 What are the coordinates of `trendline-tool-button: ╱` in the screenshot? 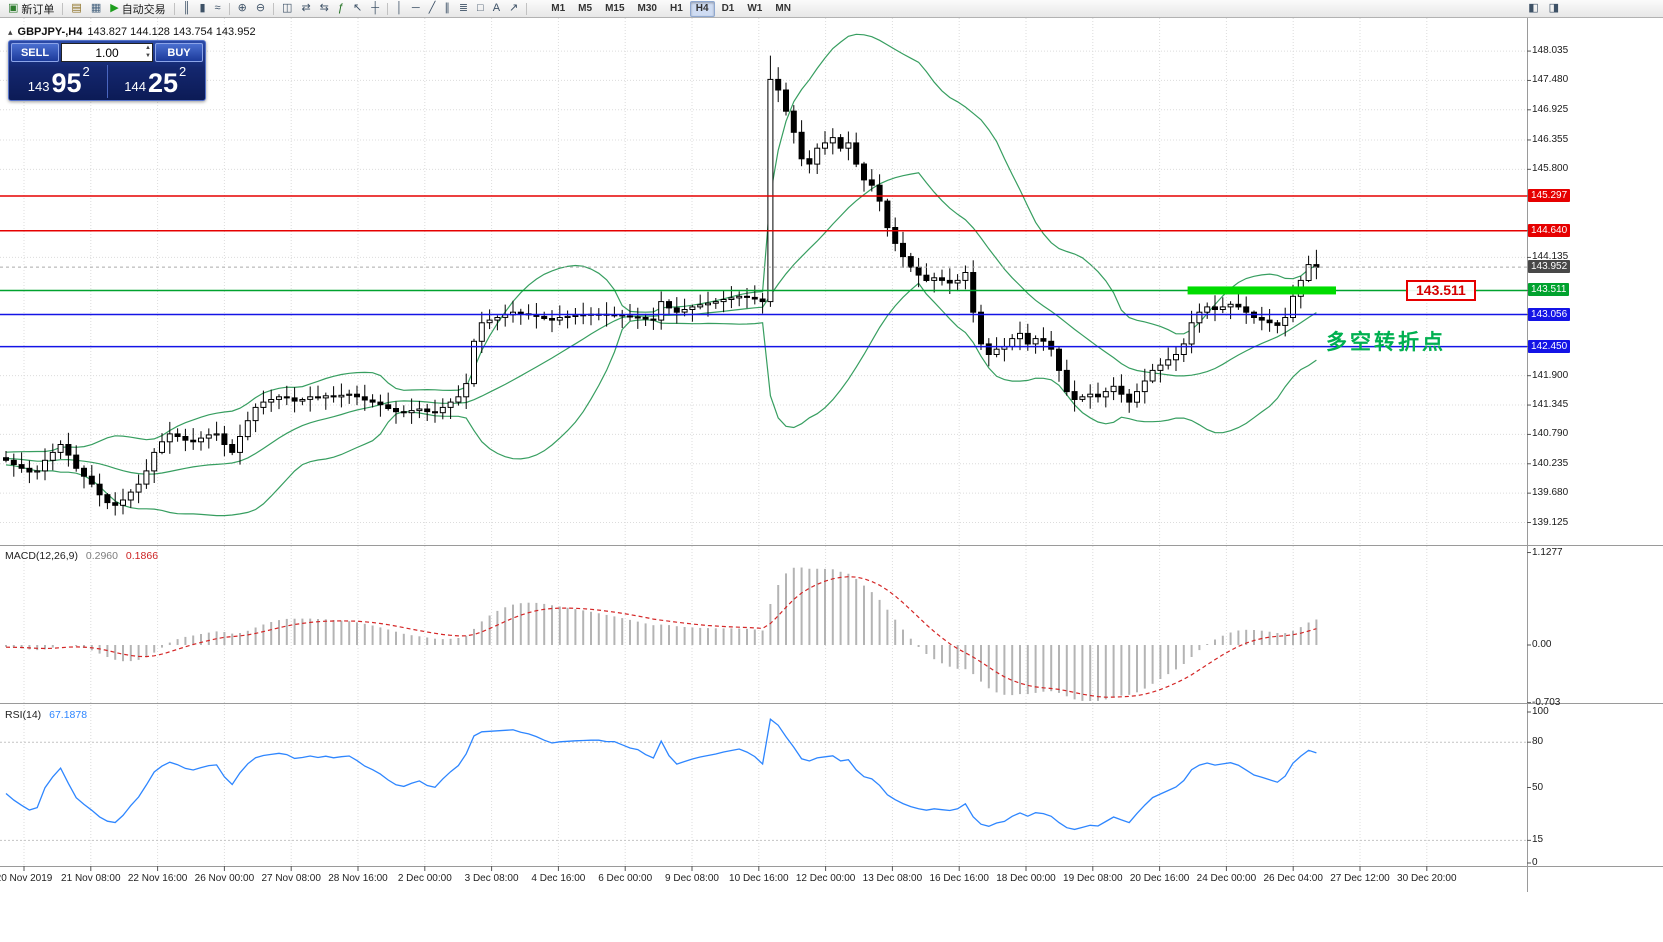 It's located at (432, 9).